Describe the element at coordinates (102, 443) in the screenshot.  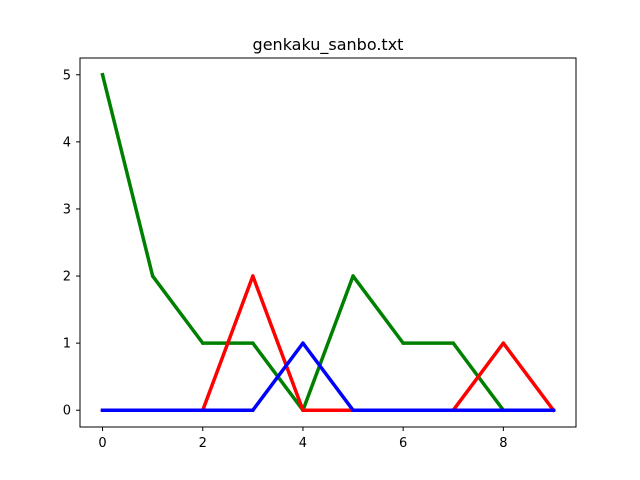
I see `x-tick-label: 0` at that location.